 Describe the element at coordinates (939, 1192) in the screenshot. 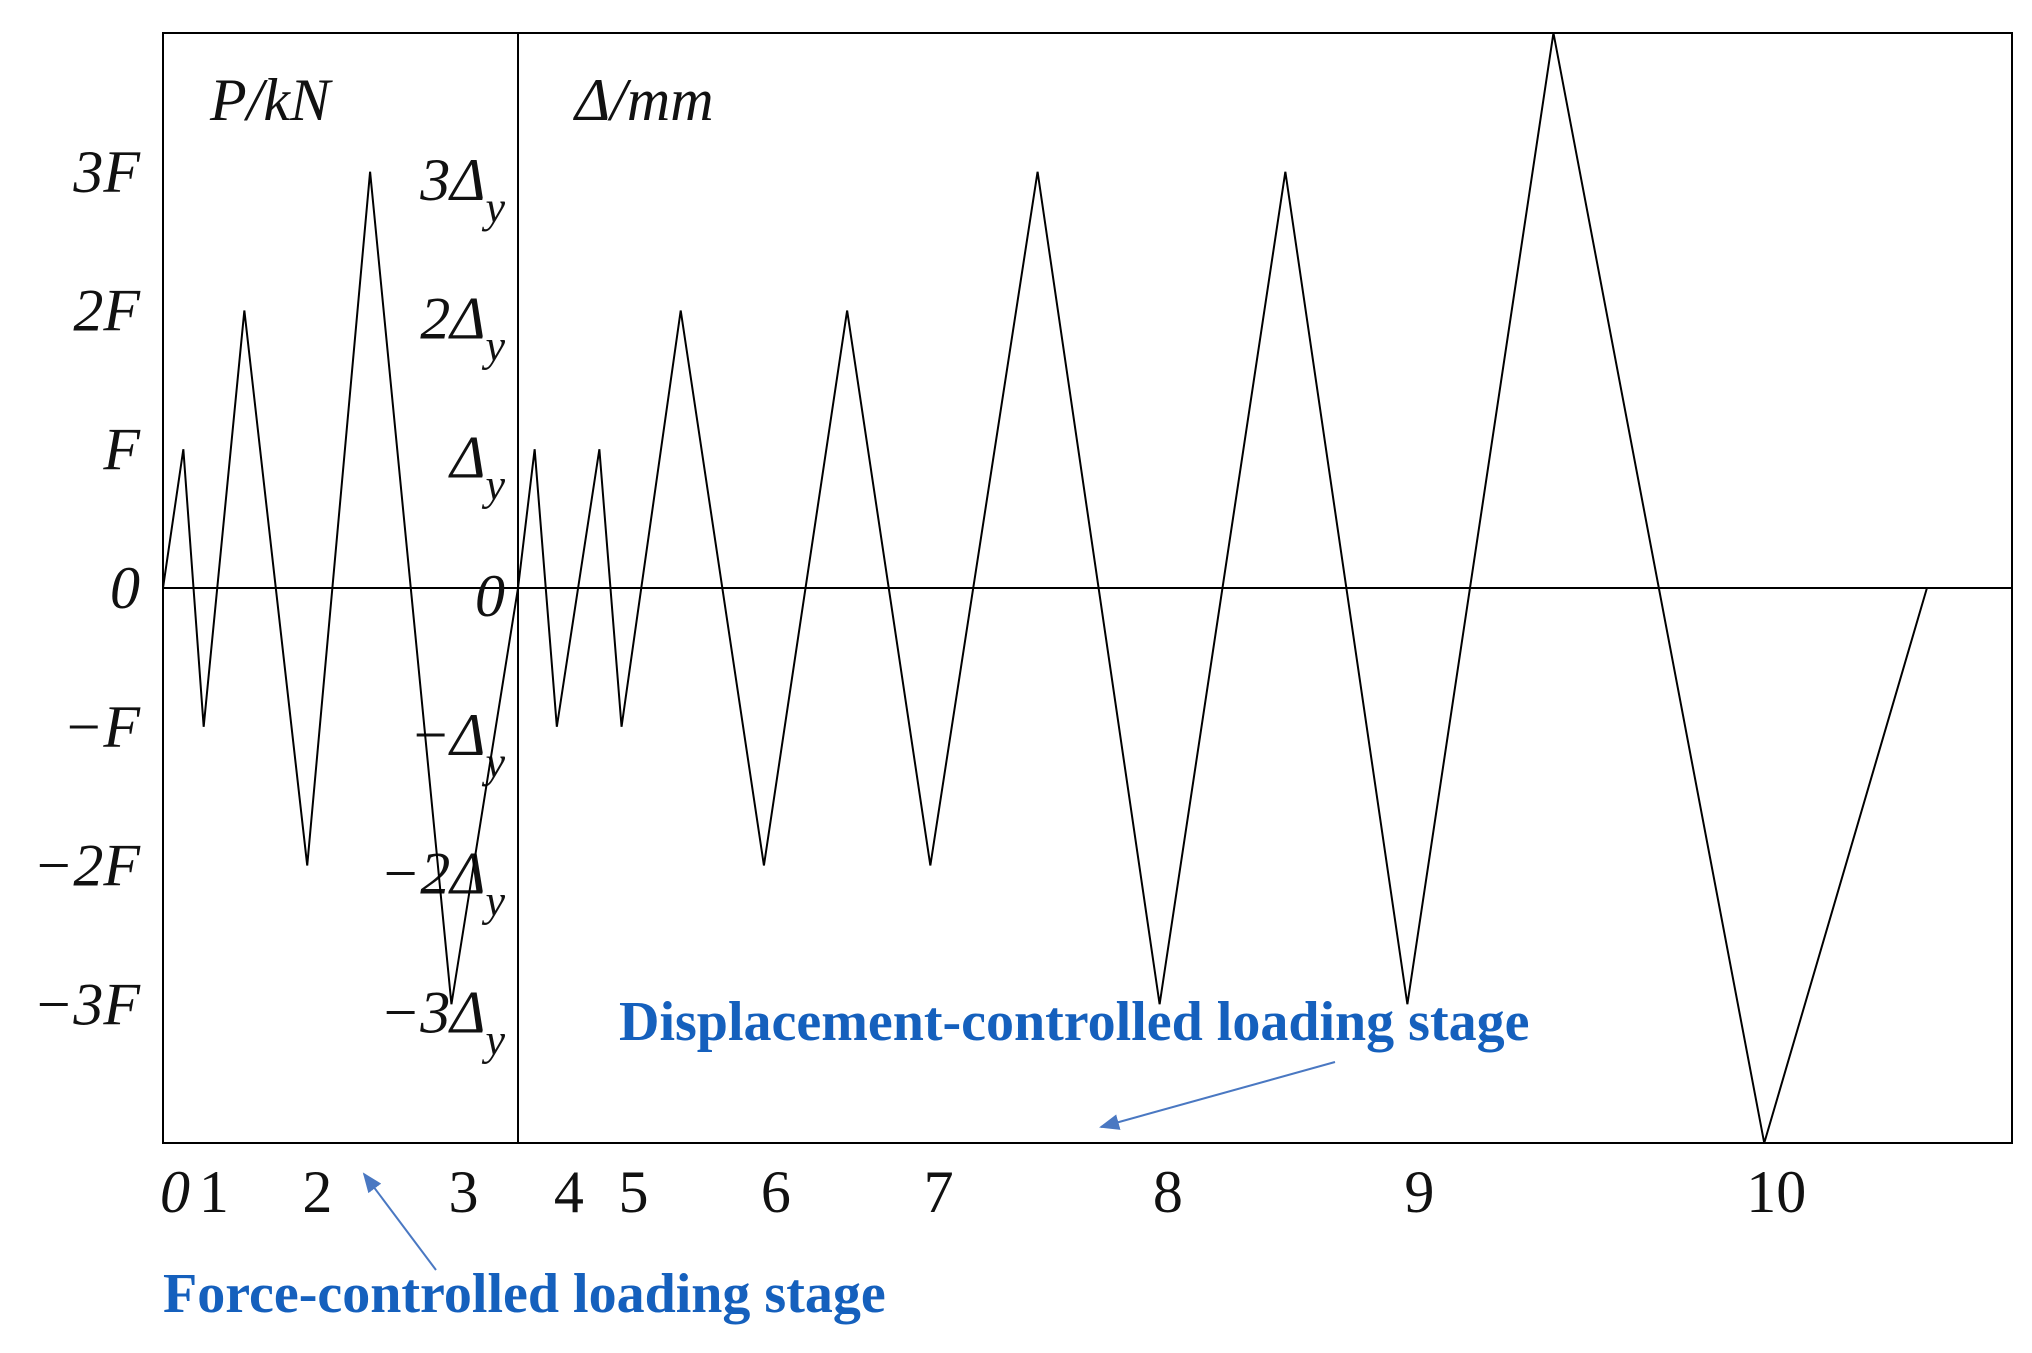

I see `x-tick-label: 7` at that location.